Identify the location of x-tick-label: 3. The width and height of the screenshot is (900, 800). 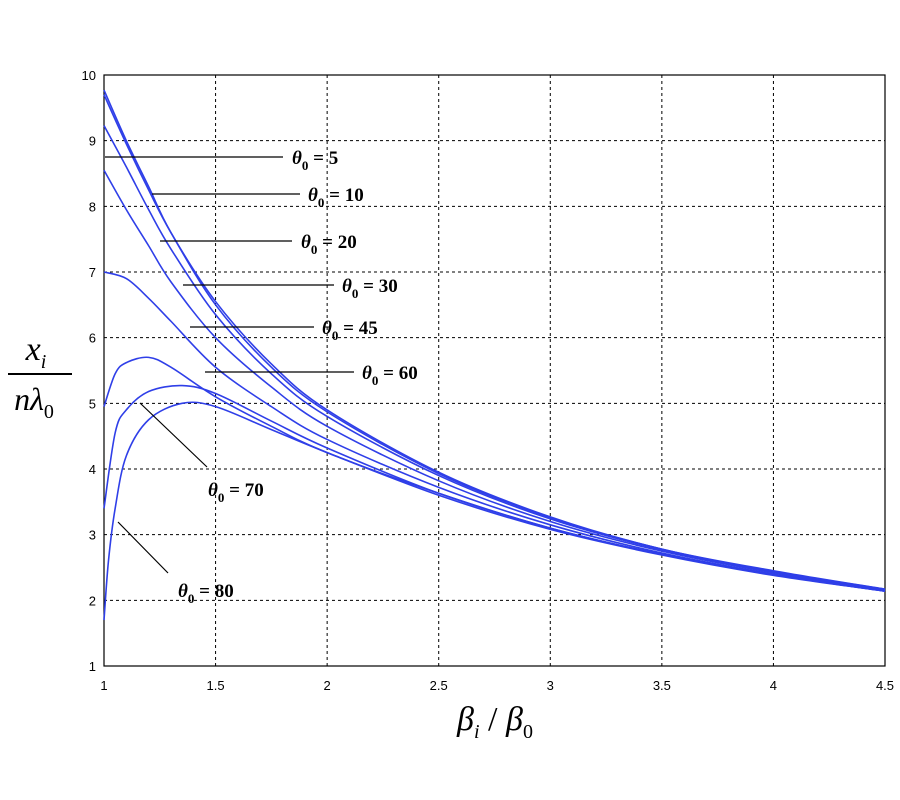
(550, 685).